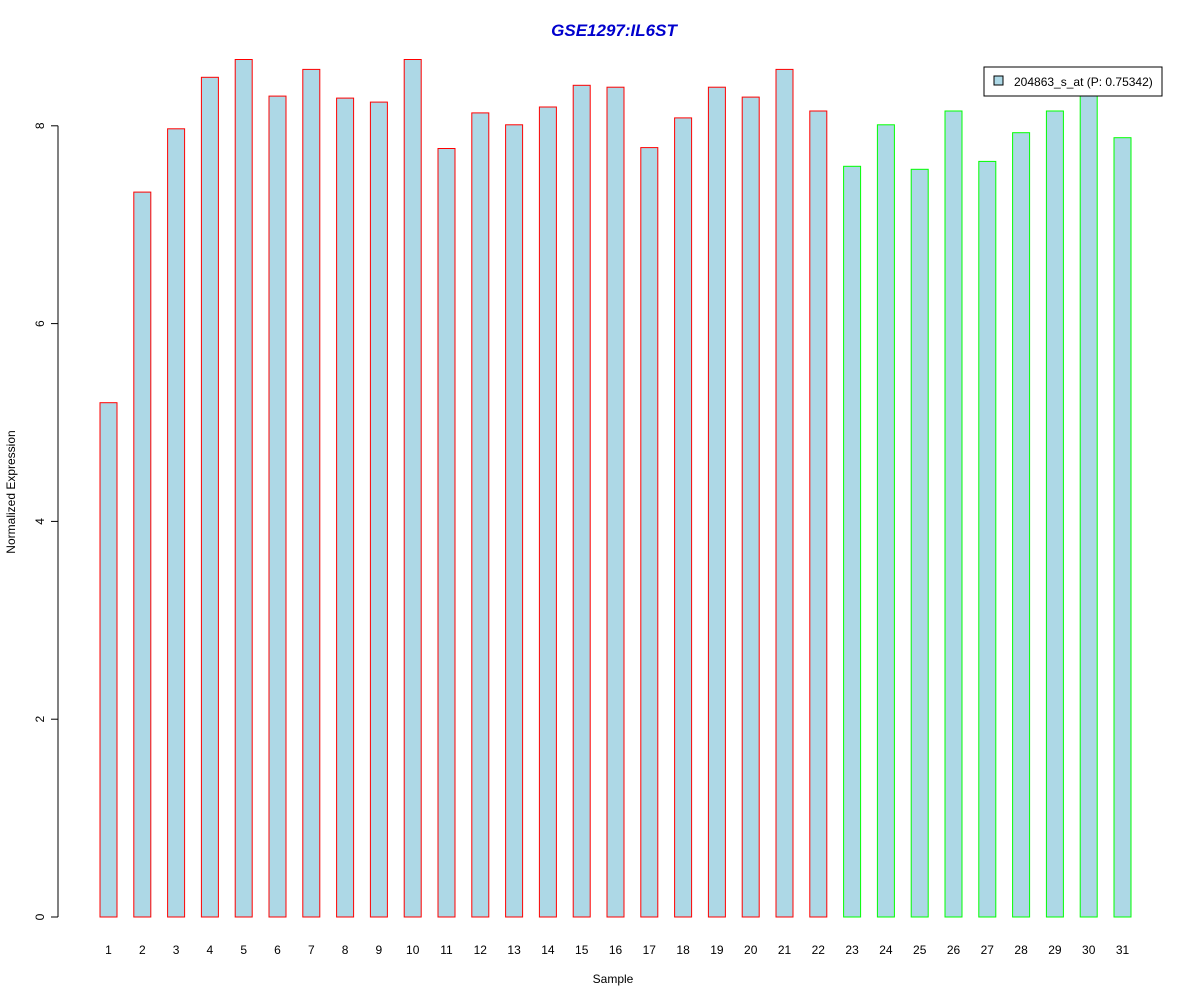 The height and width of the screenshot is (1005, 1200). I want to click on x-tick-label: 7, so click(311, 950).